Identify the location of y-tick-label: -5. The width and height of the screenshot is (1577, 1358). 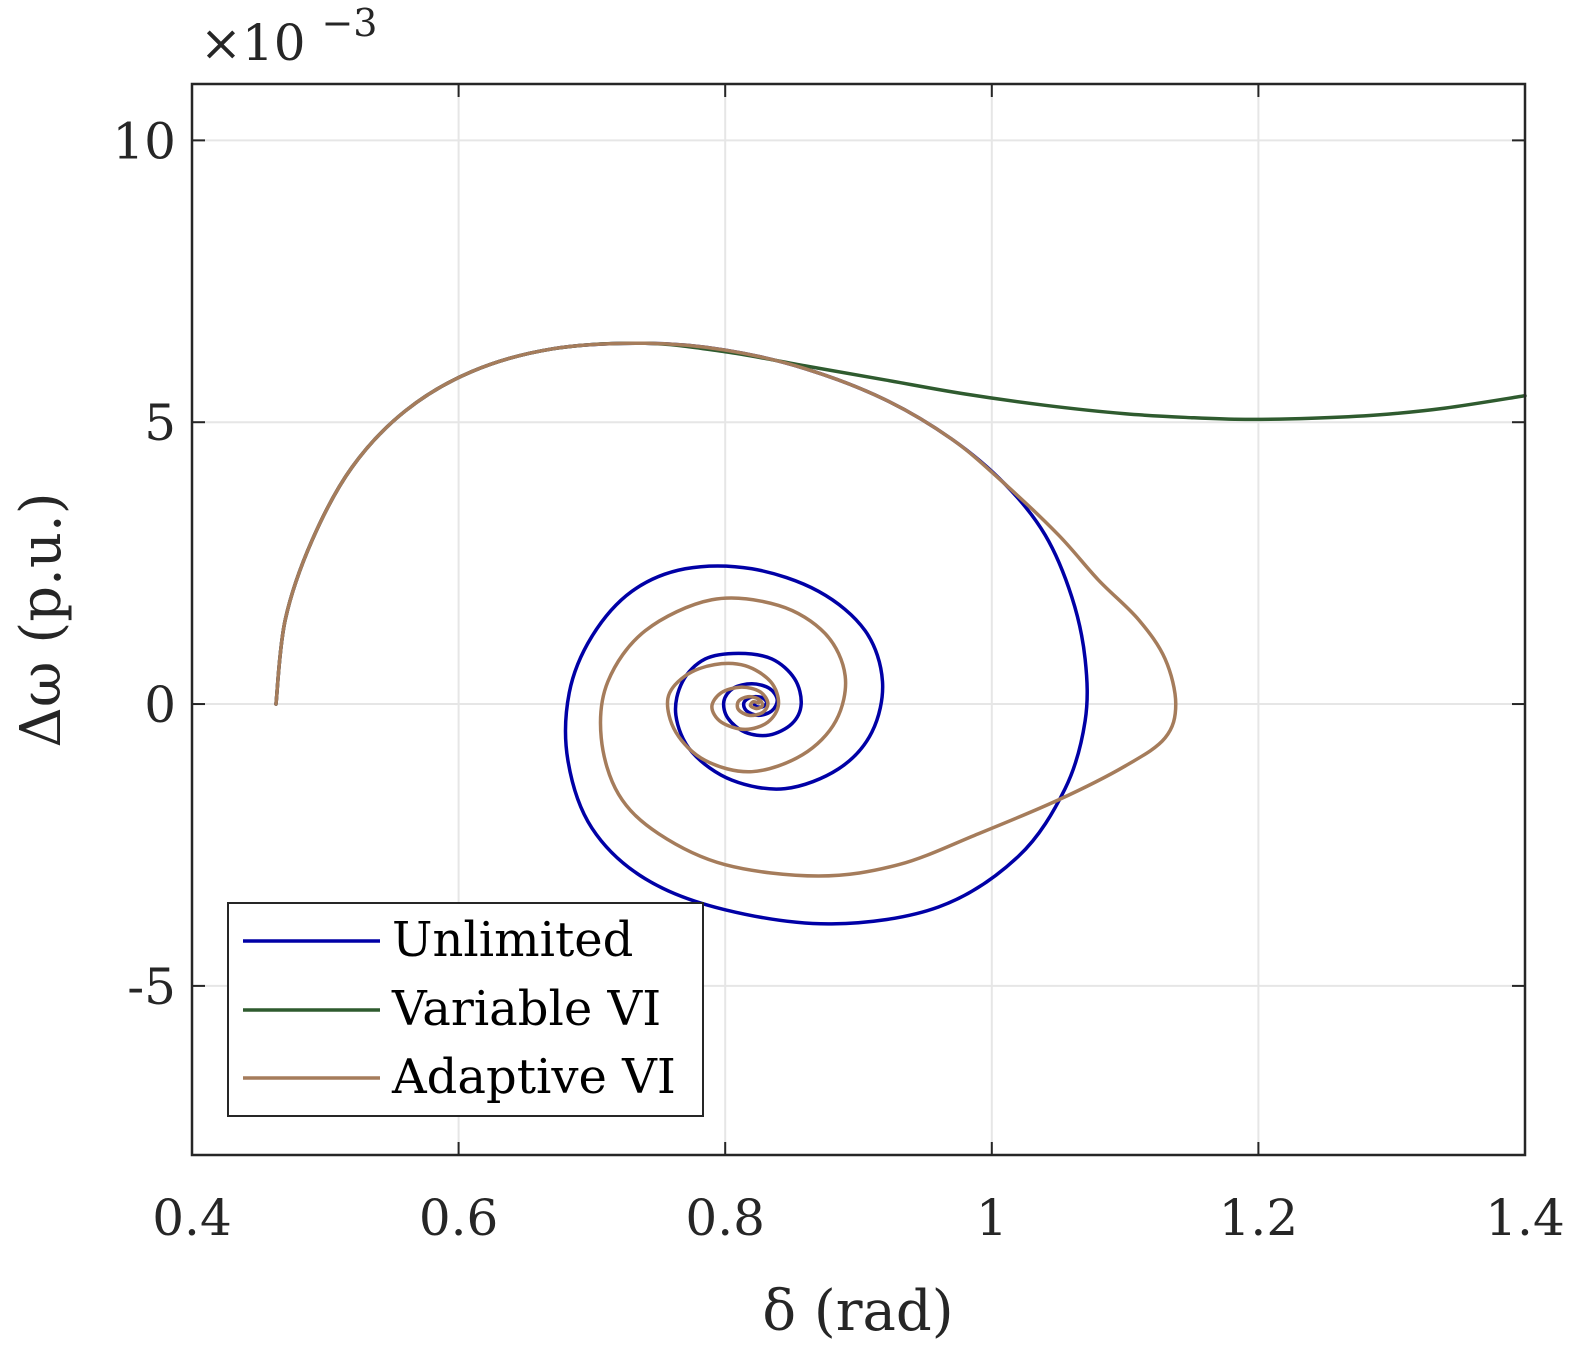
(151, 987).